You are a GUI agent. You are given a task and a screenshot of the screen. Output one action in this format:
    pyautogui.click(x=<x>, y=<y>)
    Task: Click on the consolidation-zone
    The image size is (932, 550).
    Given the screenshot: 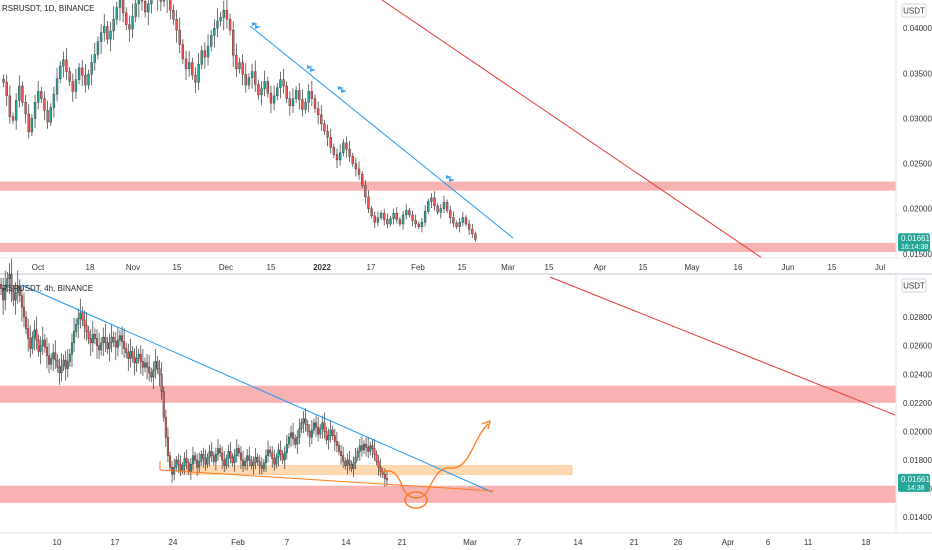 What is the action you would take?
    pyautogui.click(x=376, y=470)
    